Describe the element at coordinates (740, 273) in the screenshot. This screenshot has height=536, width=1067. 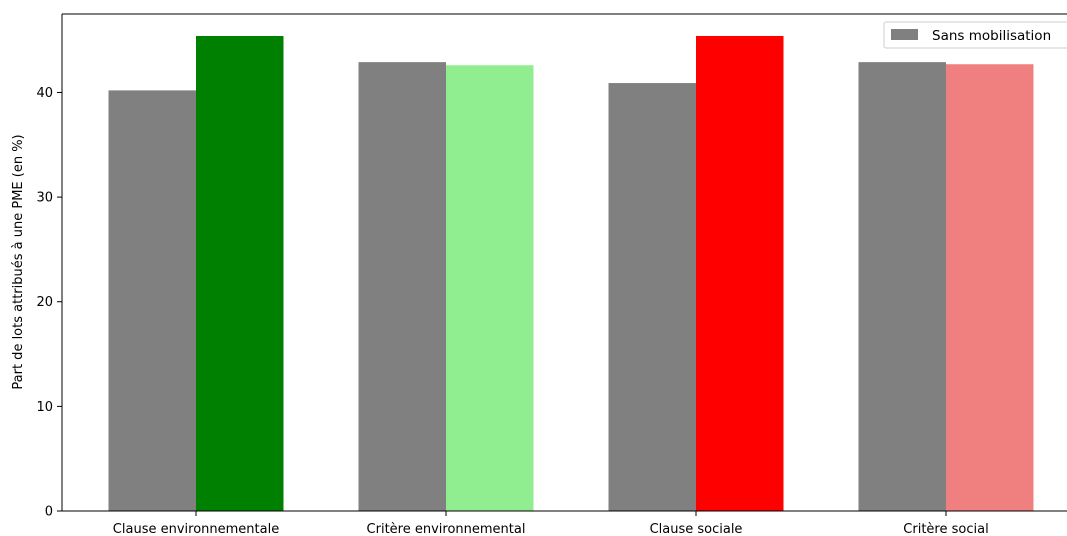
I see `bar-series1-cat2` at that location.